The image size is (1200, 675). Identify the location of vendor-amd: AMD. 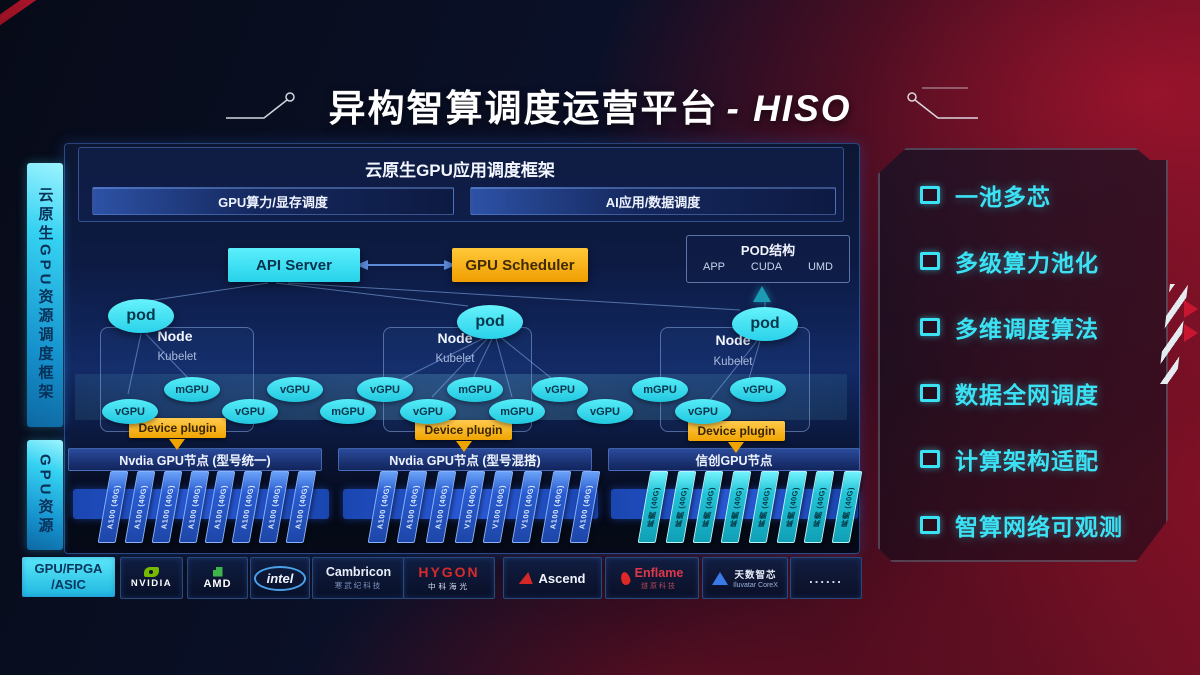
(217, 578).